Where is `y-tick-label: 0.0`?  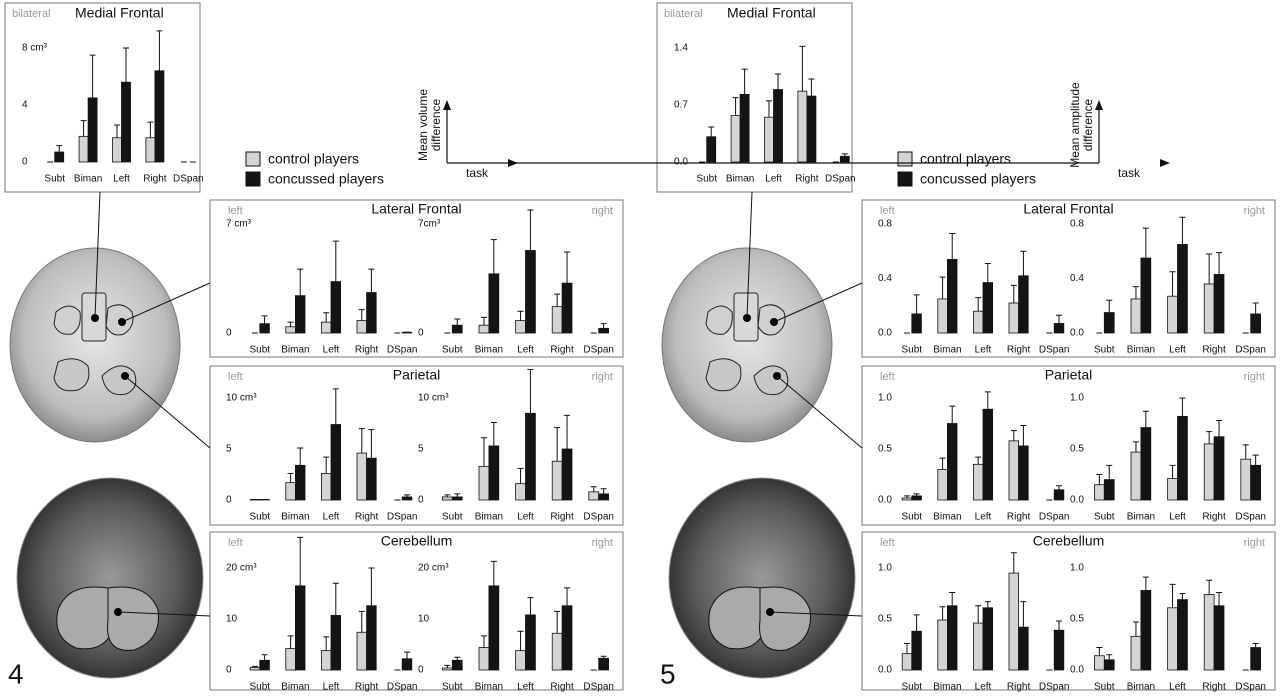 y-tick-label: 0.0 is located at coordinates (885, 500).